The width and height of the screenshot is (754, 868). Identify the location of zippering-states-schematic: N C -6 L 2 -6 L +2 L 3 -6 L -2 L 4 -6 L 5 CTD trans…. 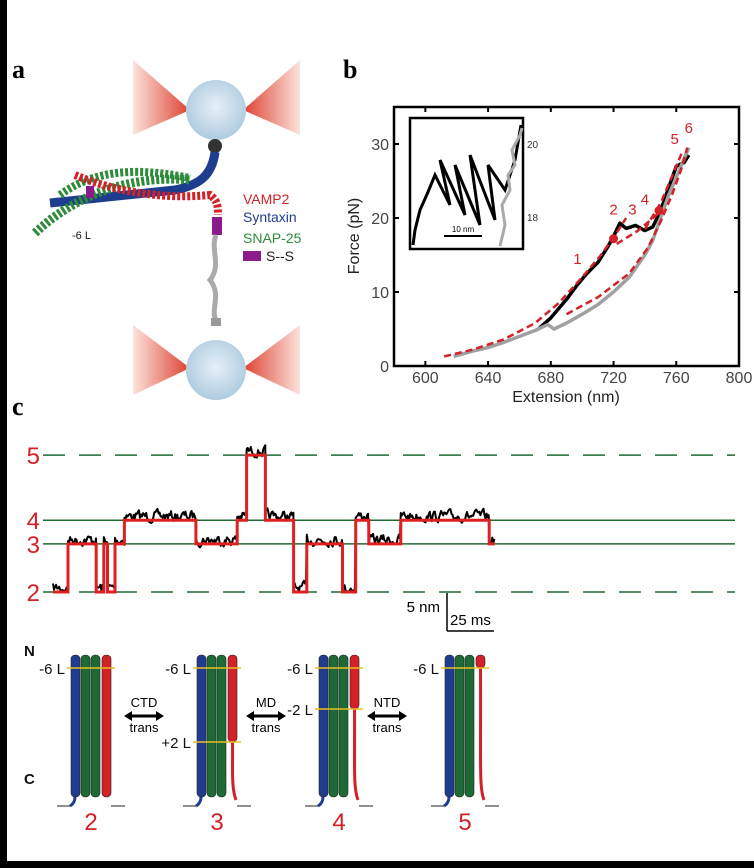
(261, 739).